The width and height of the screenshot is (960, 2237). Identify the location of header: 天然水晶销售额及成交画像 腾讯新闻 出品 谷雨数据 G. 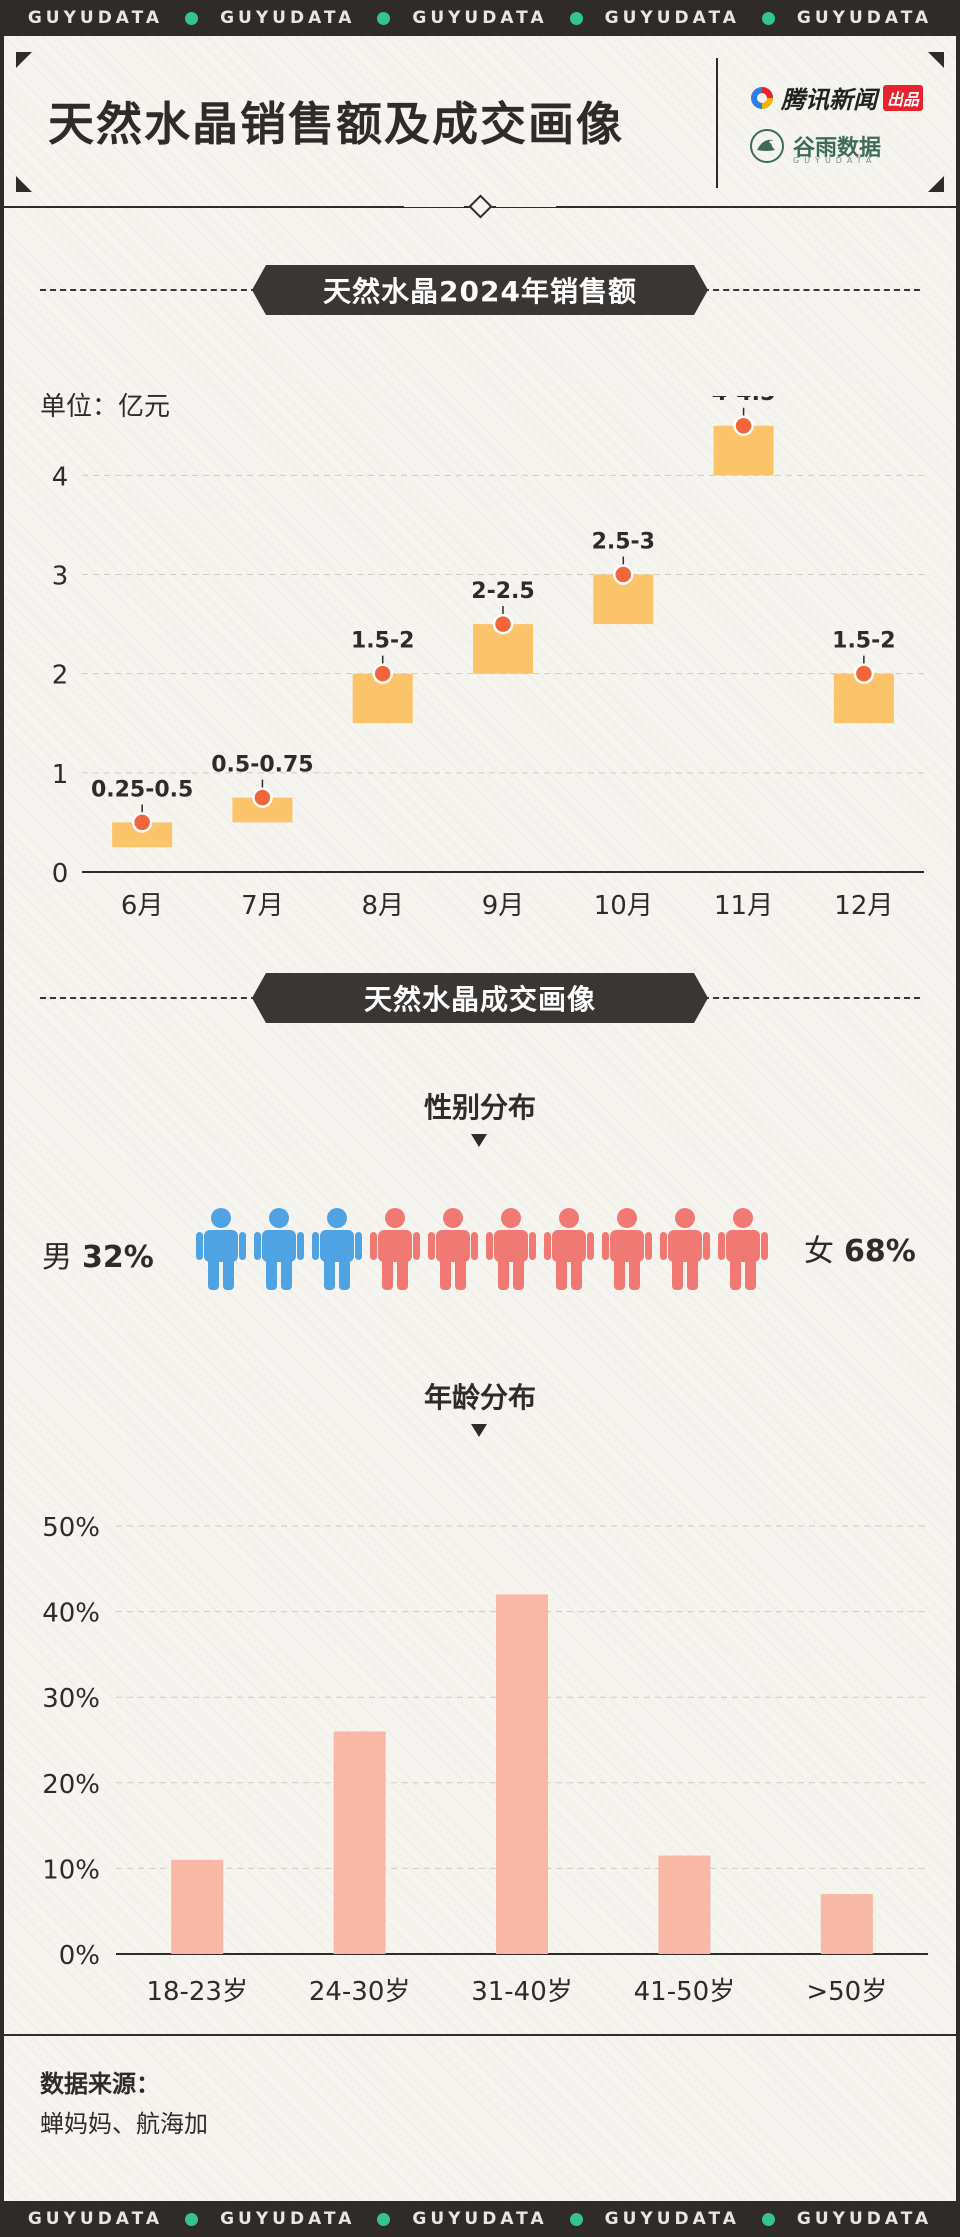
(480, 122).